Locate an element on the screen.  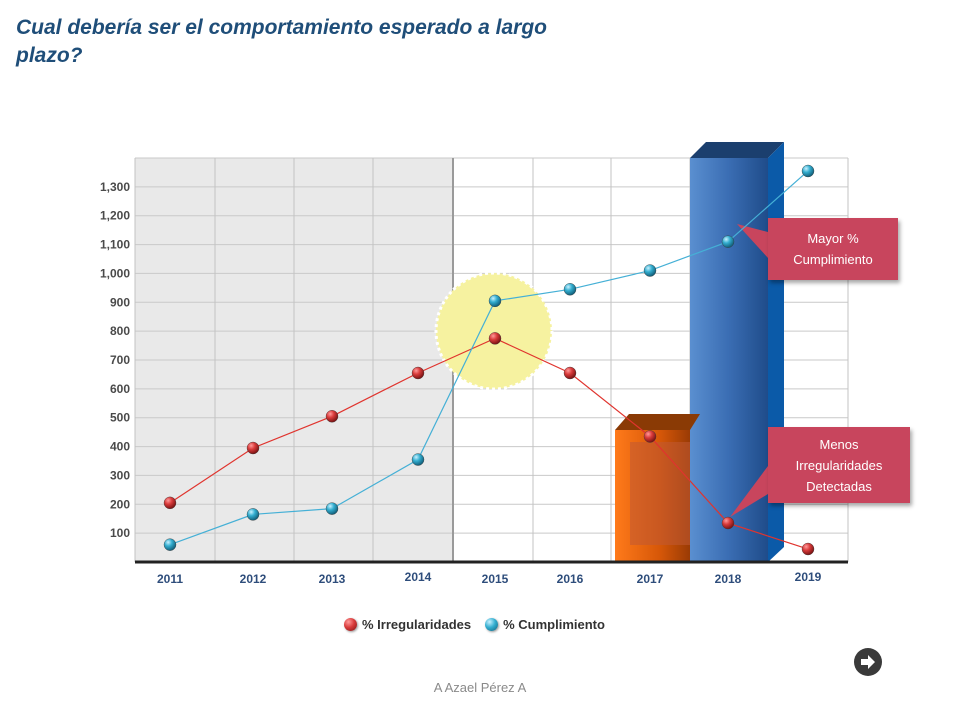
legend-item-irregularidades: % Irregularidades is located at coordinates (407, 624).